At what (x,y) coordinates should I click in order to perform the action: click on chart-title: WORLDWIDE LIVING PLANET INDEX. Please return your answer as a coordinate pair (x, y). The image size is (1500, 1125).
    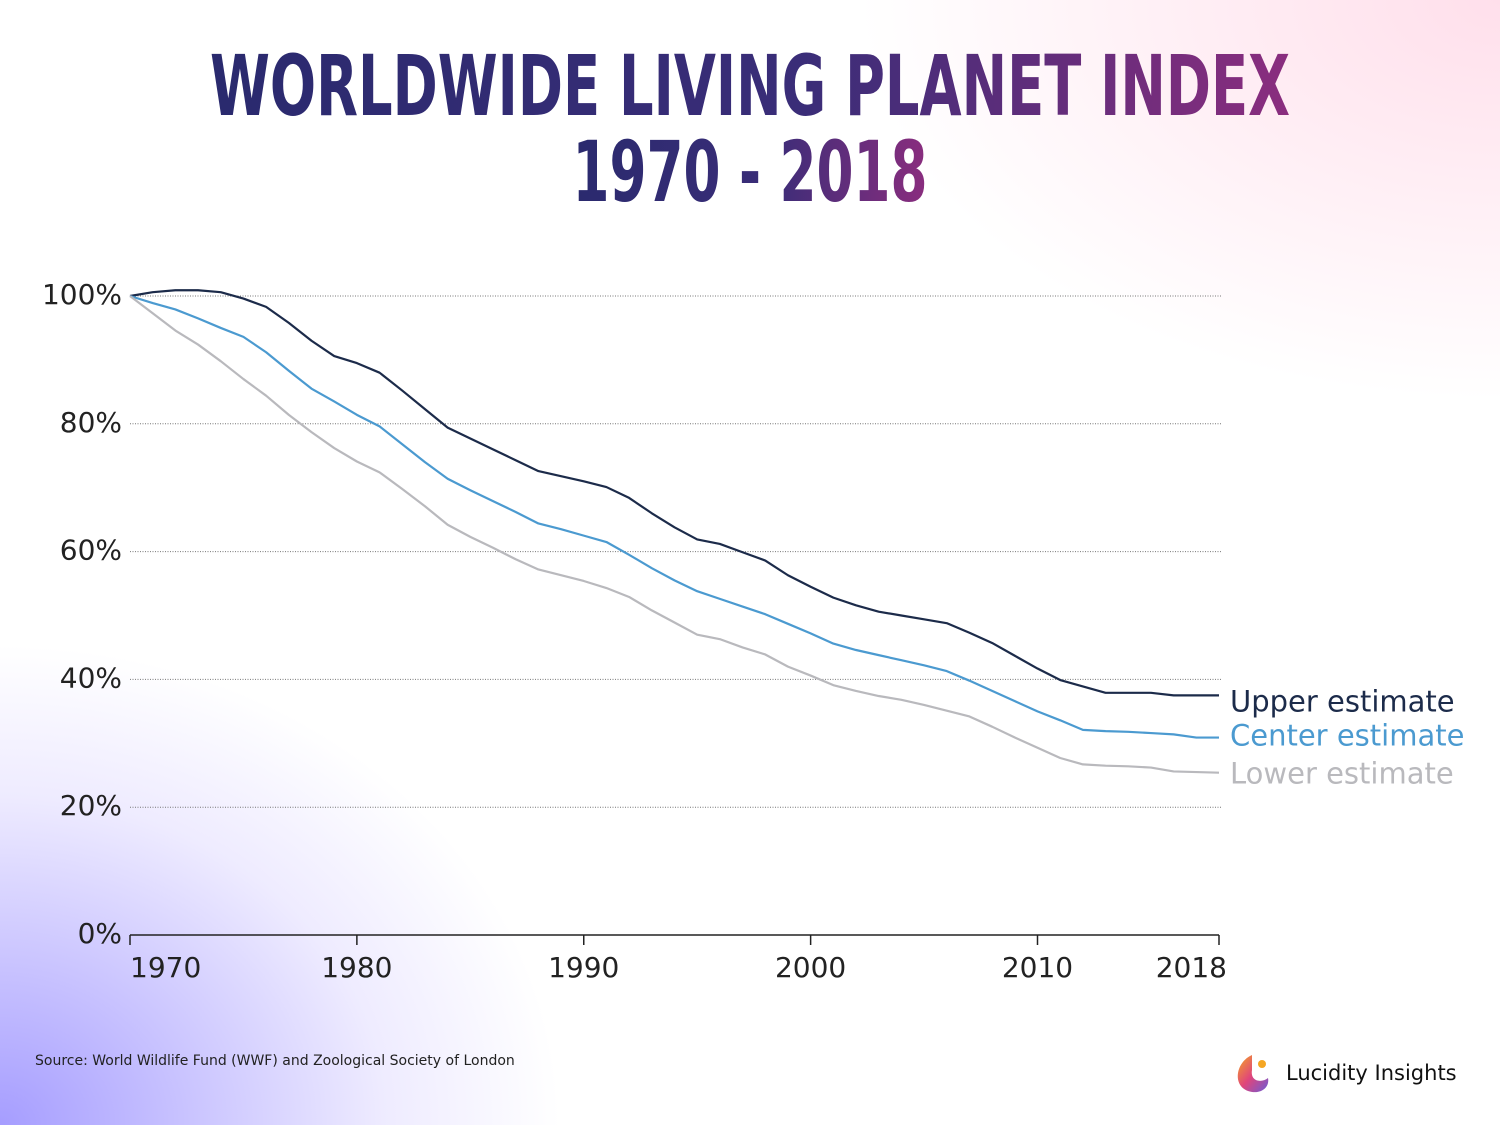
    Looking at the image, I should click on (750, 86).